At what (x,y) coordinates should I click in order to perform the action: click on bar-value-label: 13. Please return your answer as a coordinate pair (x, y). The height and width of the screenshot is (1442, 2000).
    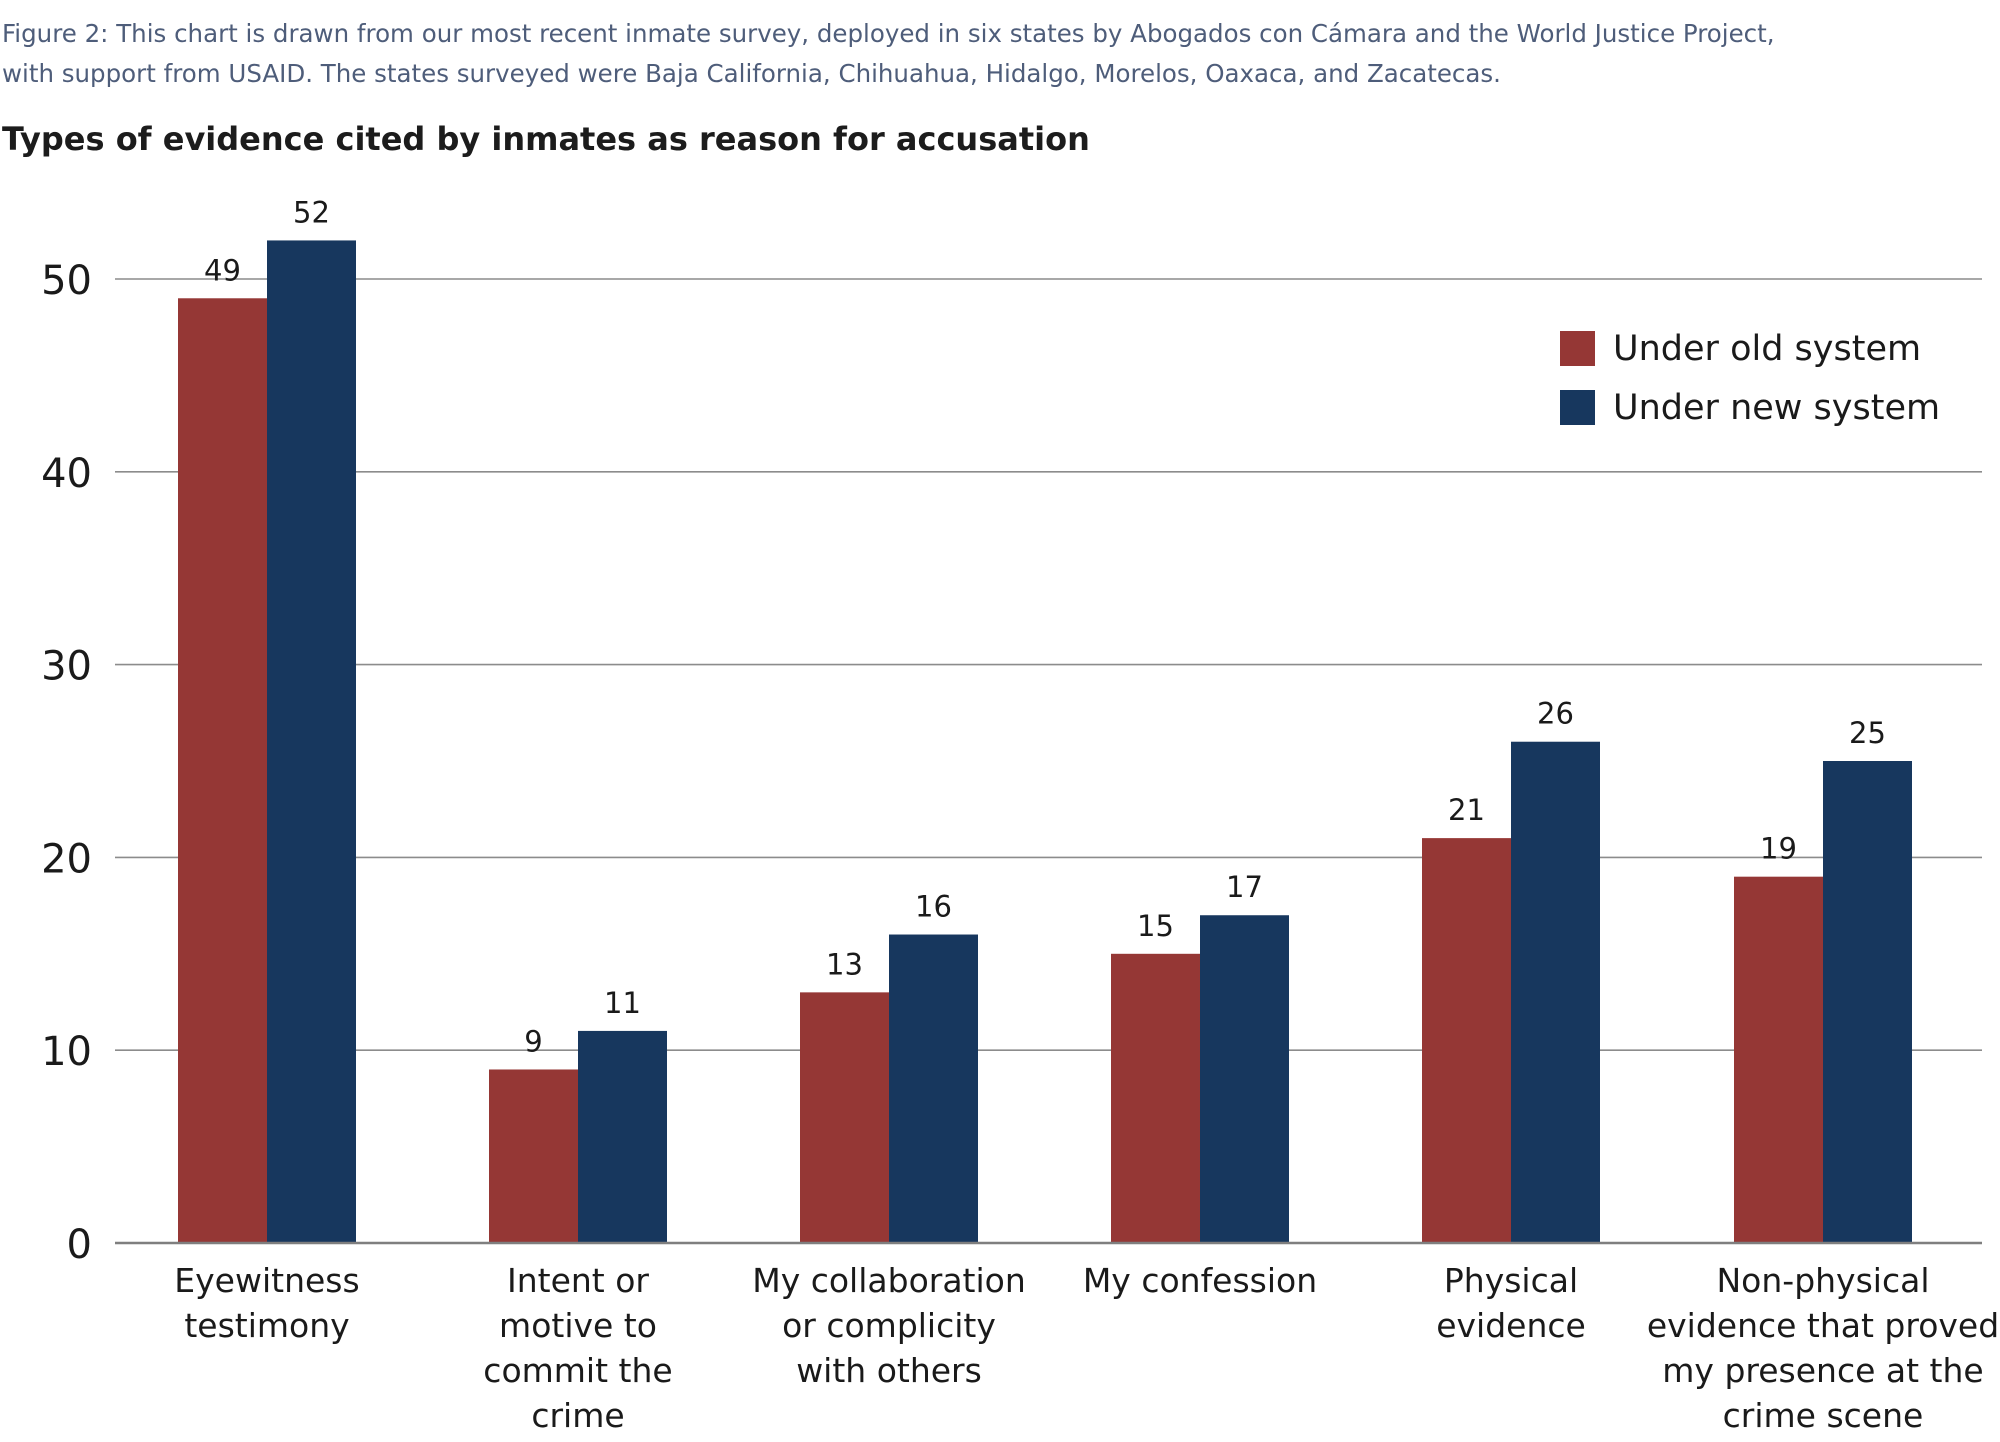
    Looking at the image, I should click on (844, 964).